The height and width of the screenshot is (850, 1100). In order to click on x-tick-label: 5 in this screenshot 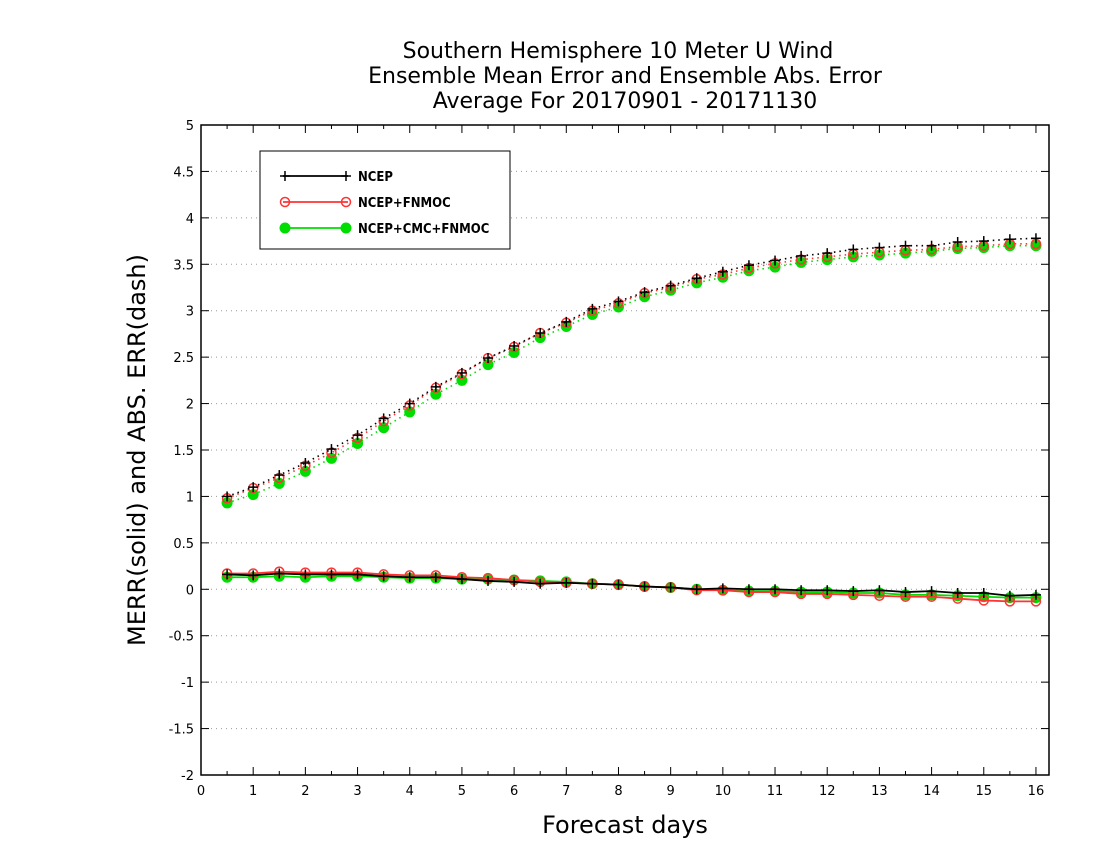, I will do `click(462, 791)`.